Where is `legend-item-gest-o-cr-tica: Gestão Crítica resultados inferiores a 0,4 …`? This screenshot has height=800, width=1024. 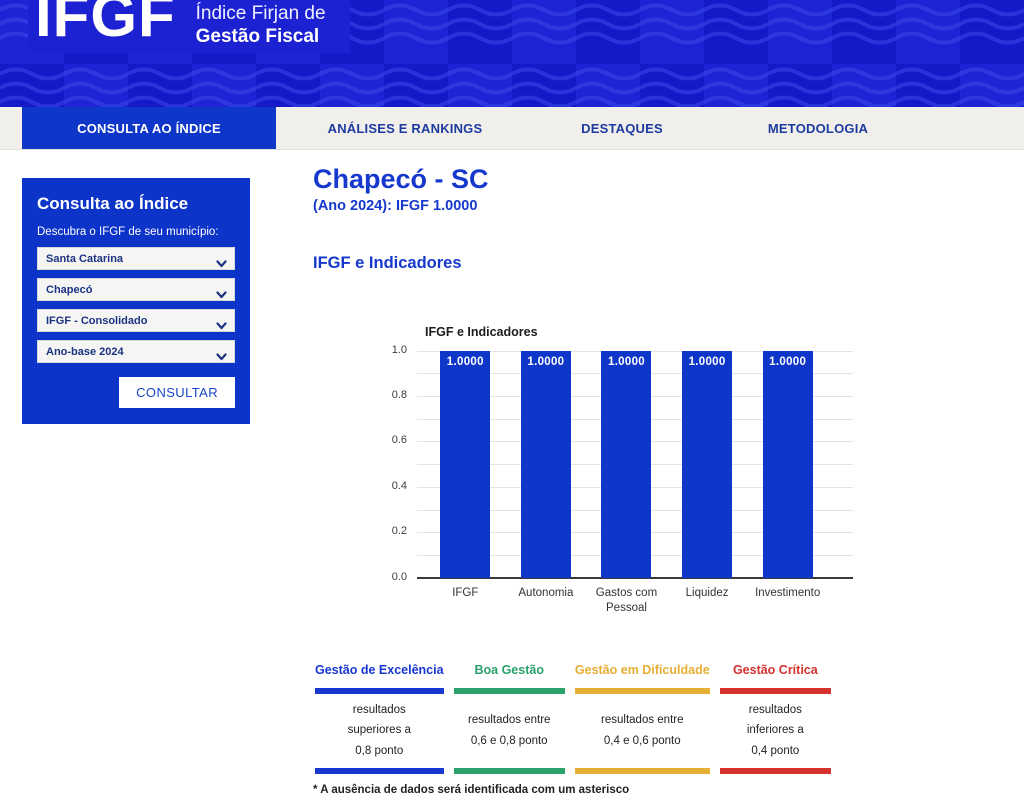 legend-item-gest-o-cr-tica: Gestão Crítica resultados inferiores a 0,4 … is located at coordinates (775, 718).